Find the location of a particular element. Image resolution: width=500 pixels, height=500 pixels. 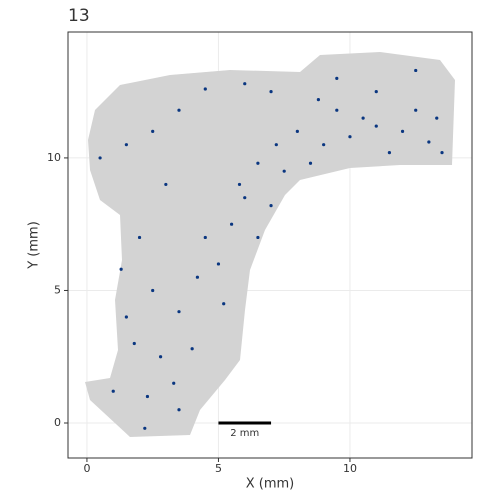

y-axis-label: Y (mm) is located at coordinates (34, 245).